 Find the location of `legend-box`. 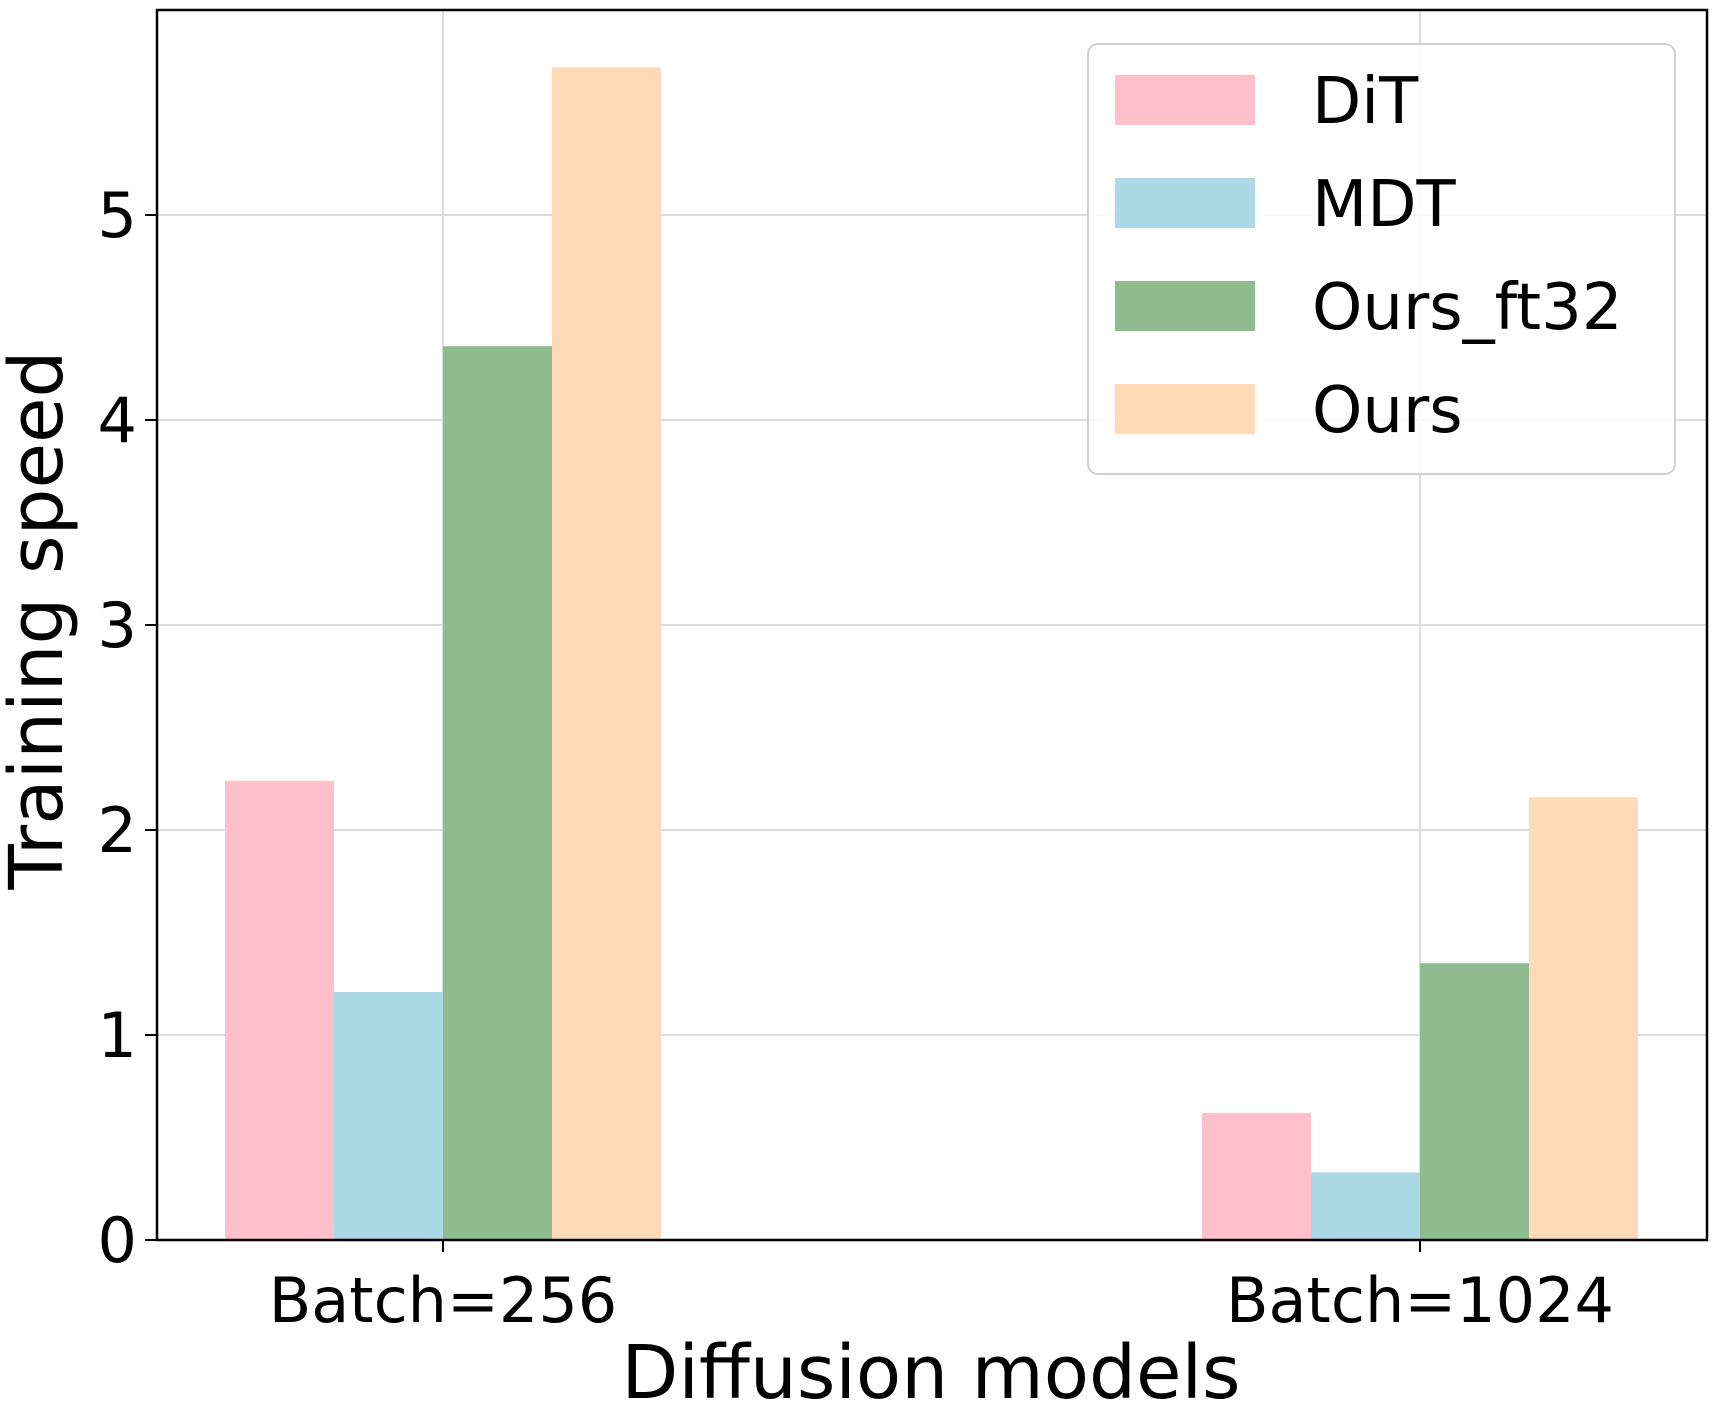

legend-box is located at coordinates (1381, 259).